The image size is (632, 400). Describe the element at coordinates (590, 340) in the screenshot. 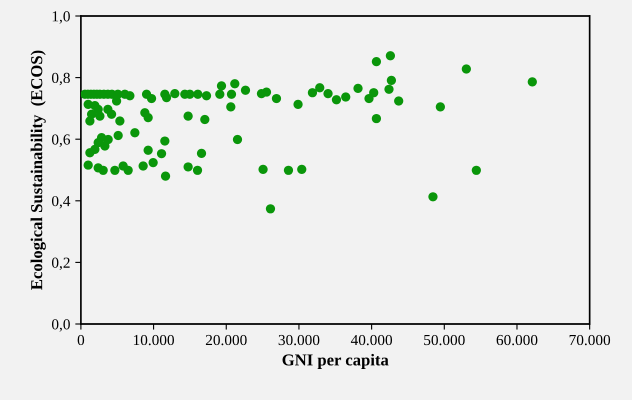

I see `x-tick-label: 70.000` at that location.